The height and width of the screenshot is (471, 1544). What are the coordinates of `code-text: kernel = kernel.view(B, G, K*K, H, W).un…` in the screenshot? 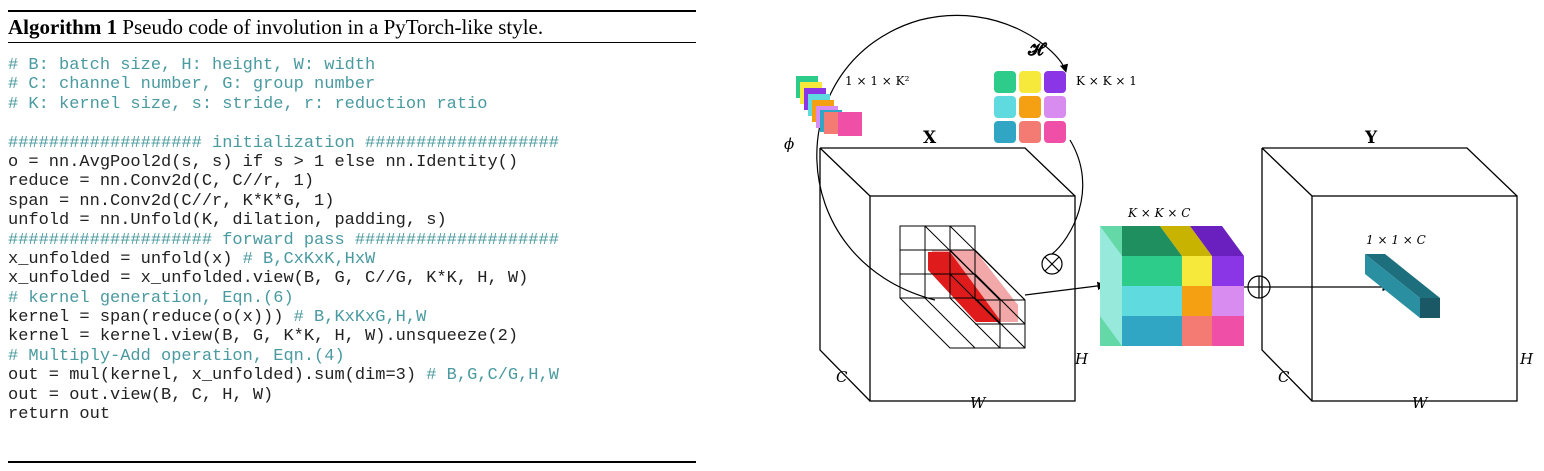 It's located at (263, 337).